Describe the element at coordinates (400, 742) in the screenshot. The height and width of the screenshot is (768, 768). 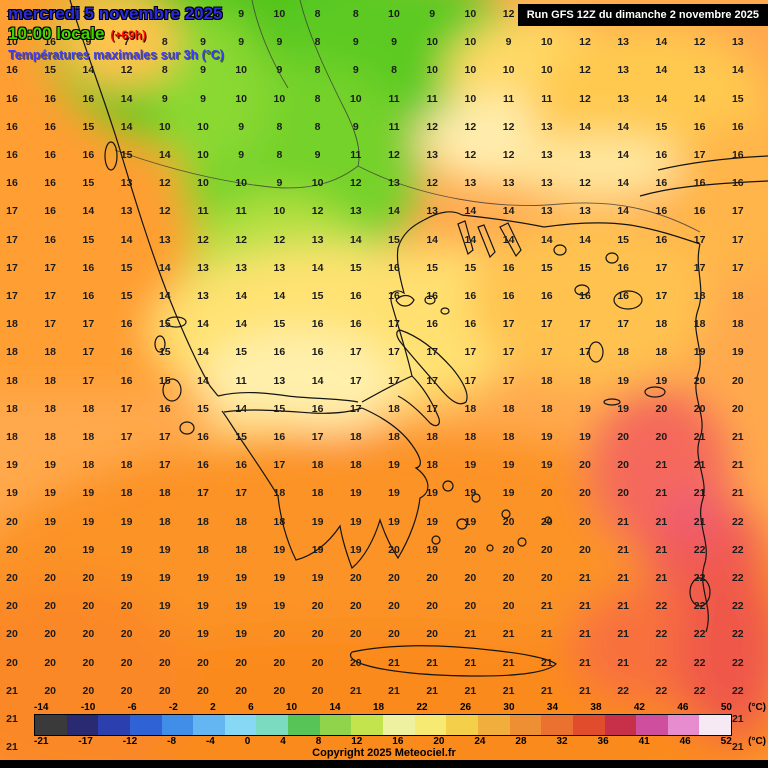
I see `scale-labels-bottom: -21 -17 -12 -8 -4 0 4 8 12 16 20 24 28 32 36 41 46 52 (°C)` at that location.